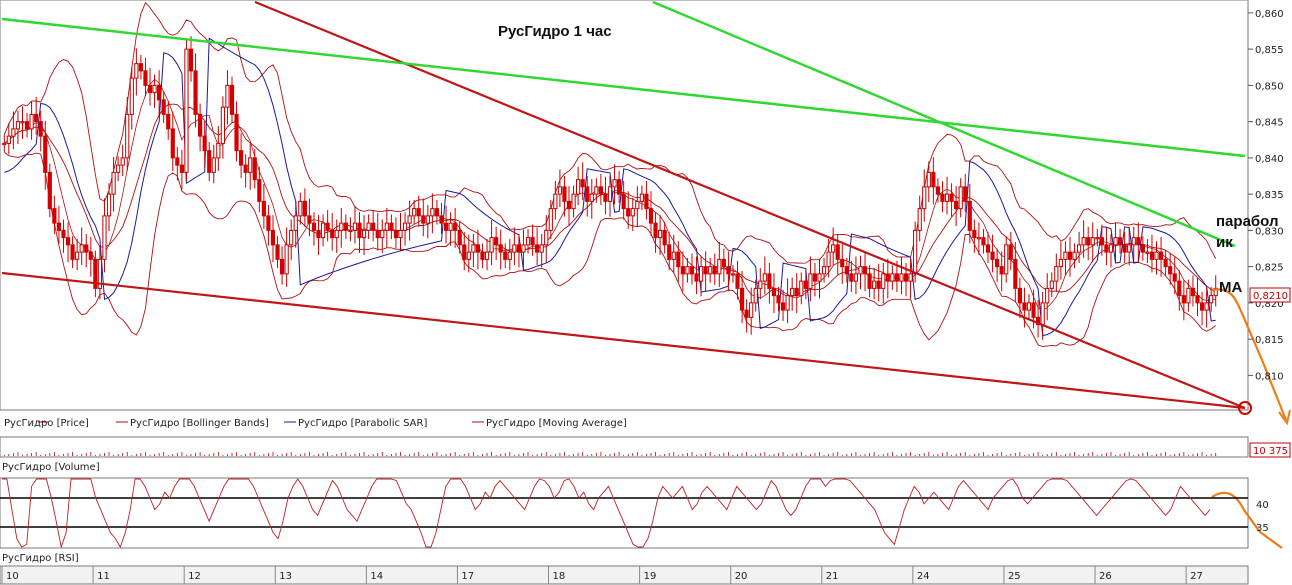  What do you see at coordinates (556, 423) in the screenshot?
I see `legend-ma: РусГидро [Moving Average]` at bounding box center [556, 423].